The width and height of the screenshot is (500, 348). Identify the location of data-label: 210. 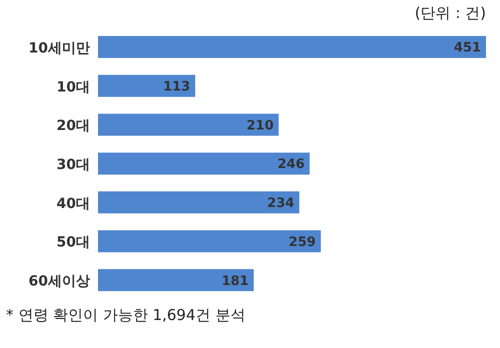
(260, 126).